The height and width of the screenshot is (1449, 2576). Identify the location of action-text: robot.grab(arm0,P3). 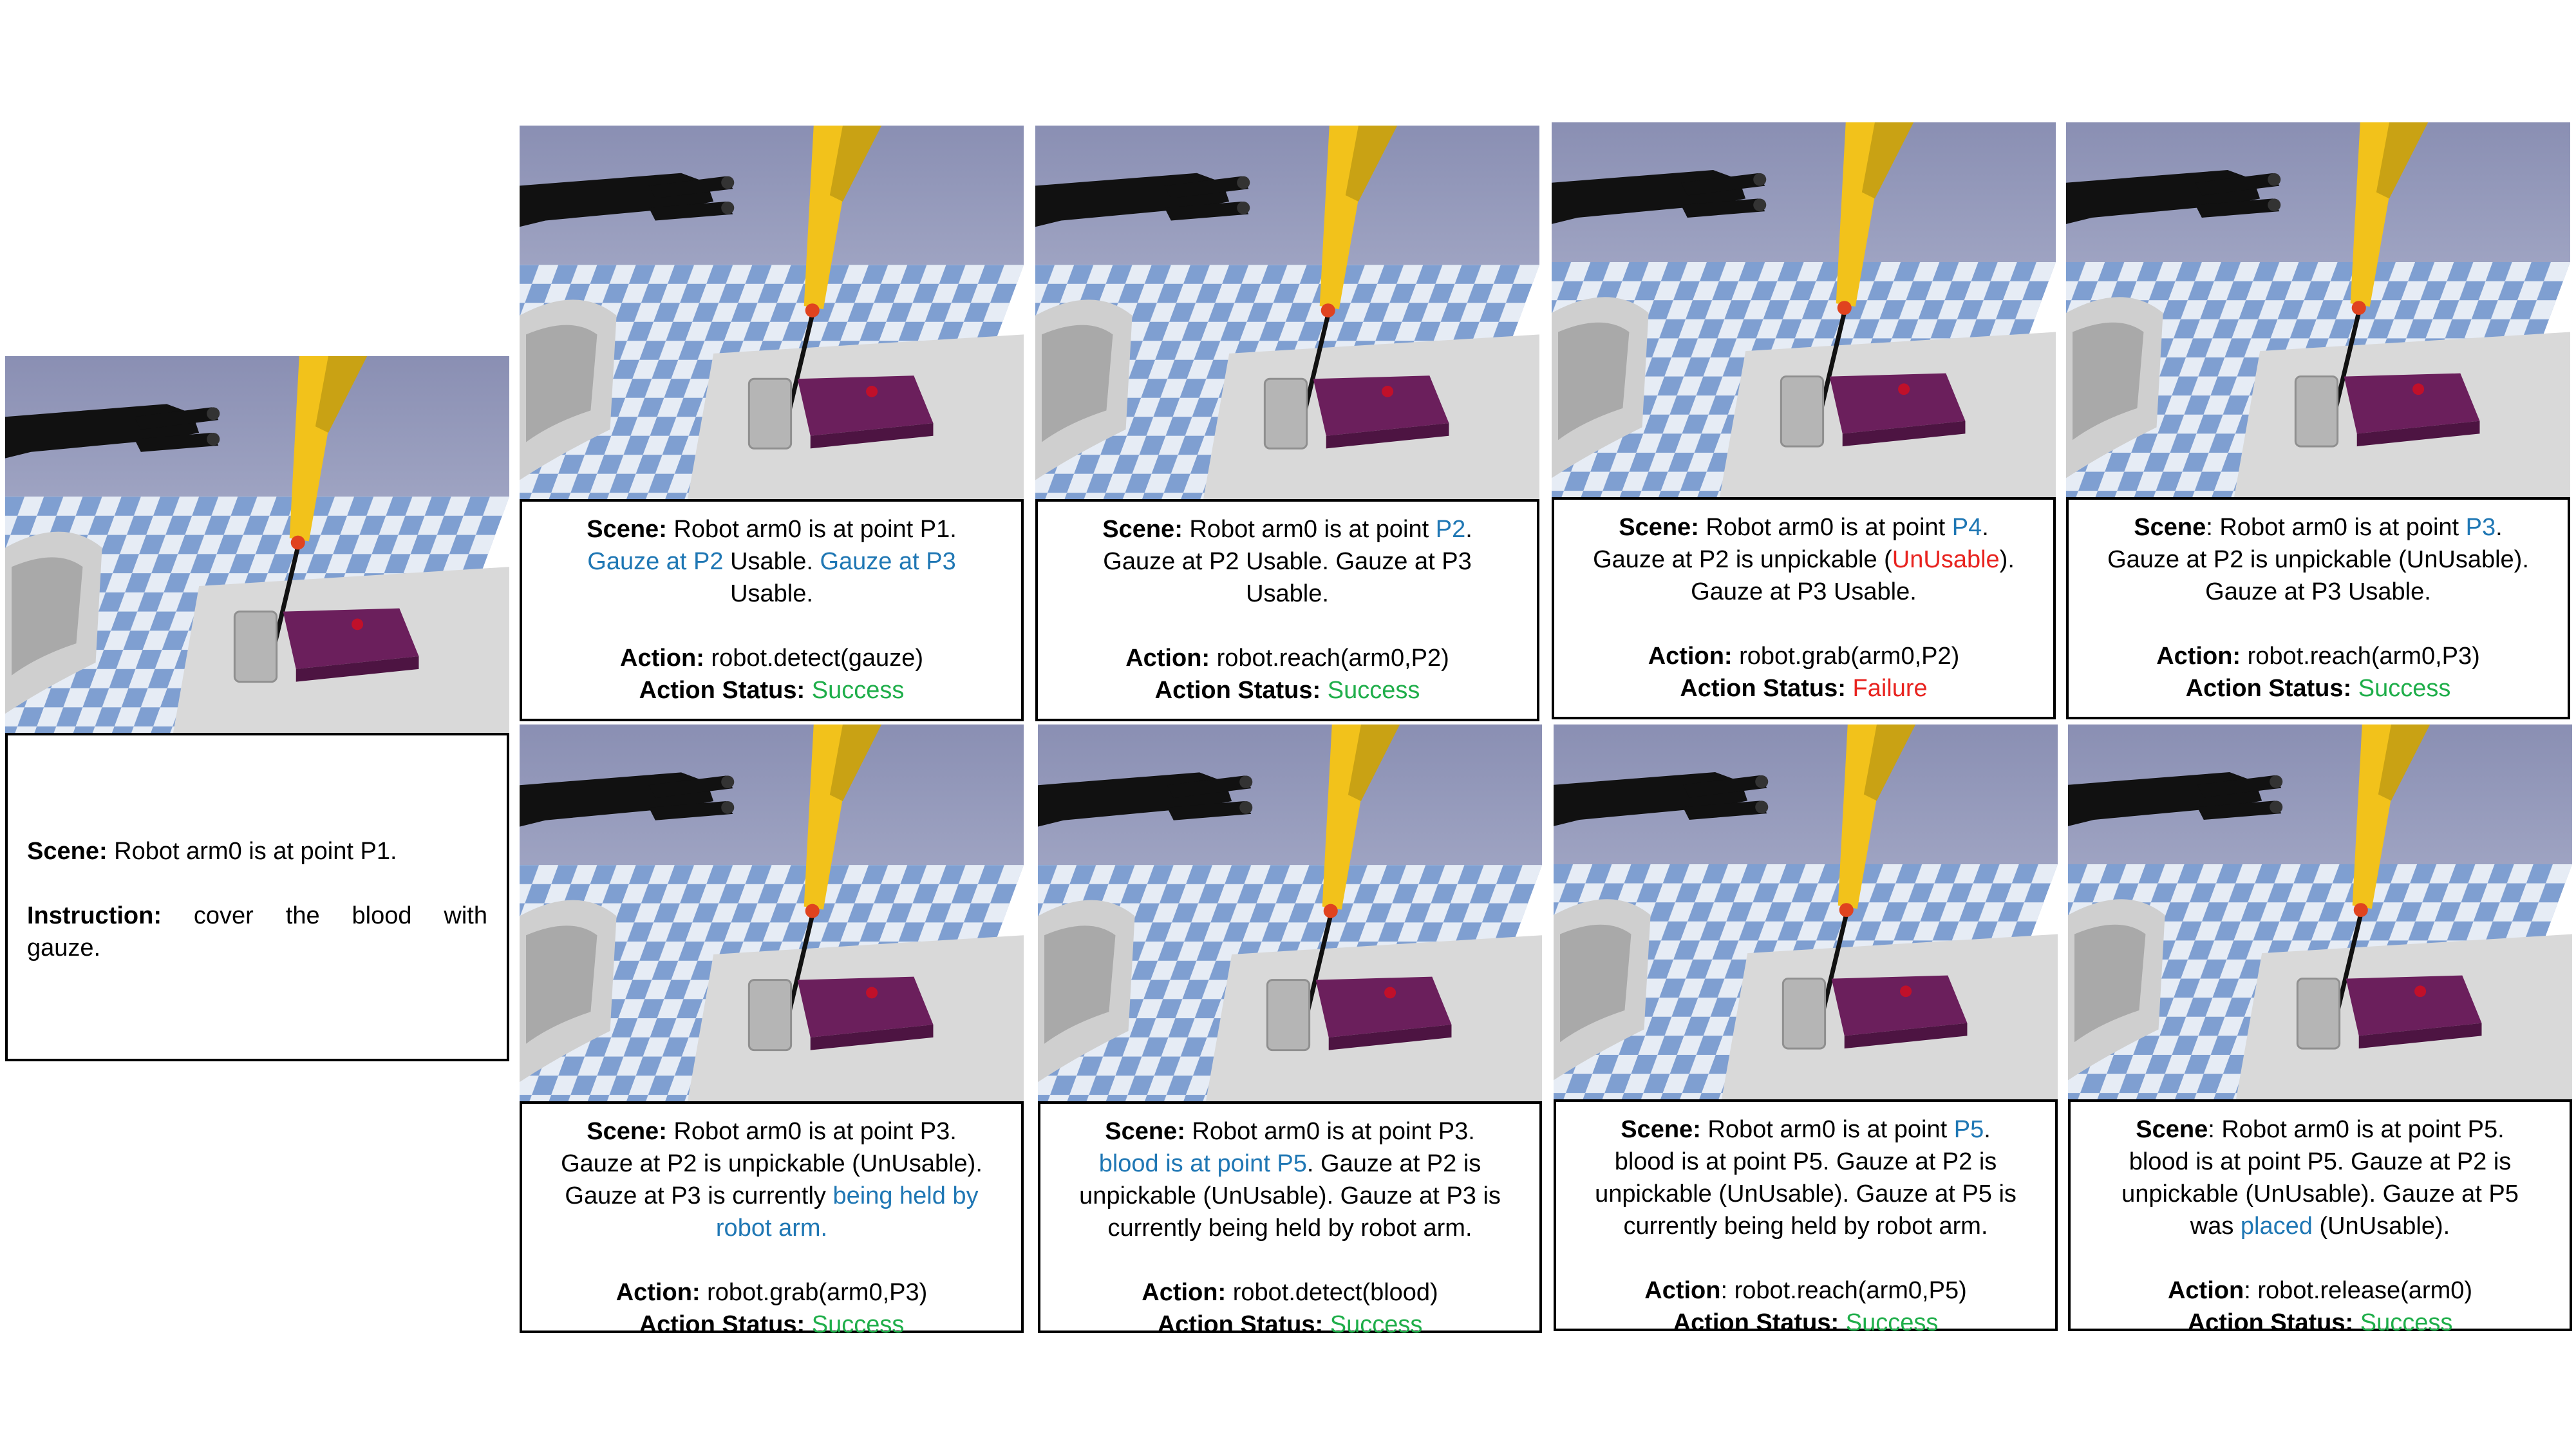
(814, 1292).